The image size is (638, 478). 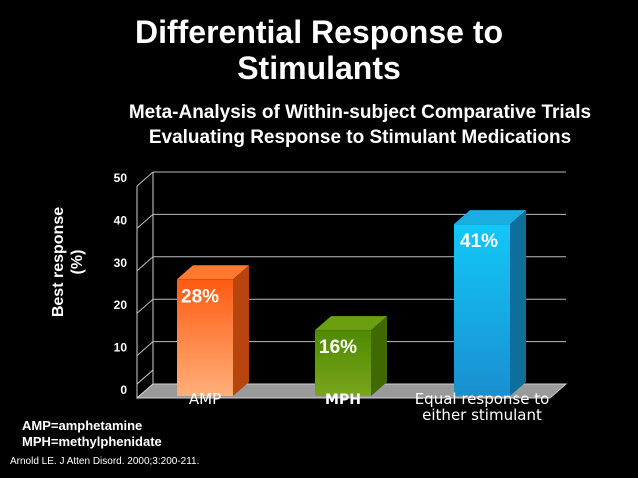 I want to click on y-tick-label-40: 40, so click(x=121, y=220).